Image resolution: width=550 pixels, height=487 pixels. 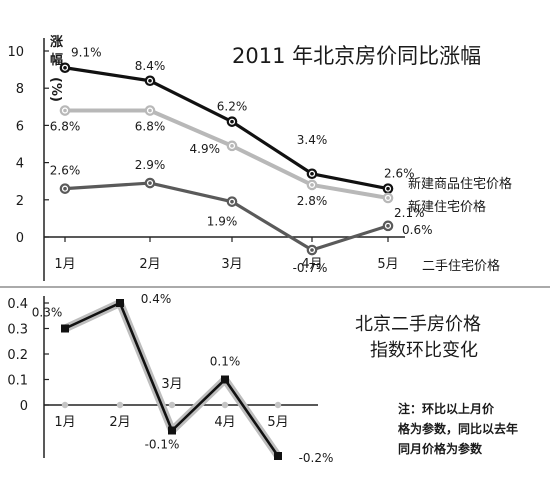 What do you see at coordinates (55, 89) in the screenshot?
I see `chart1-ylabel-line-3: (%)` at bounding box center [55, 89].